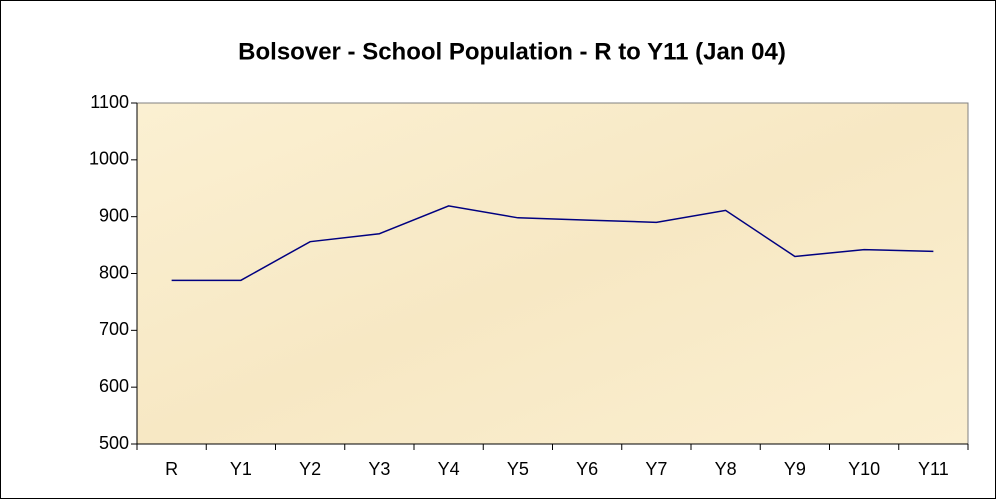 The height and width of the screenshot is (499, 996). I want to click on data-line, so click(552, 243).